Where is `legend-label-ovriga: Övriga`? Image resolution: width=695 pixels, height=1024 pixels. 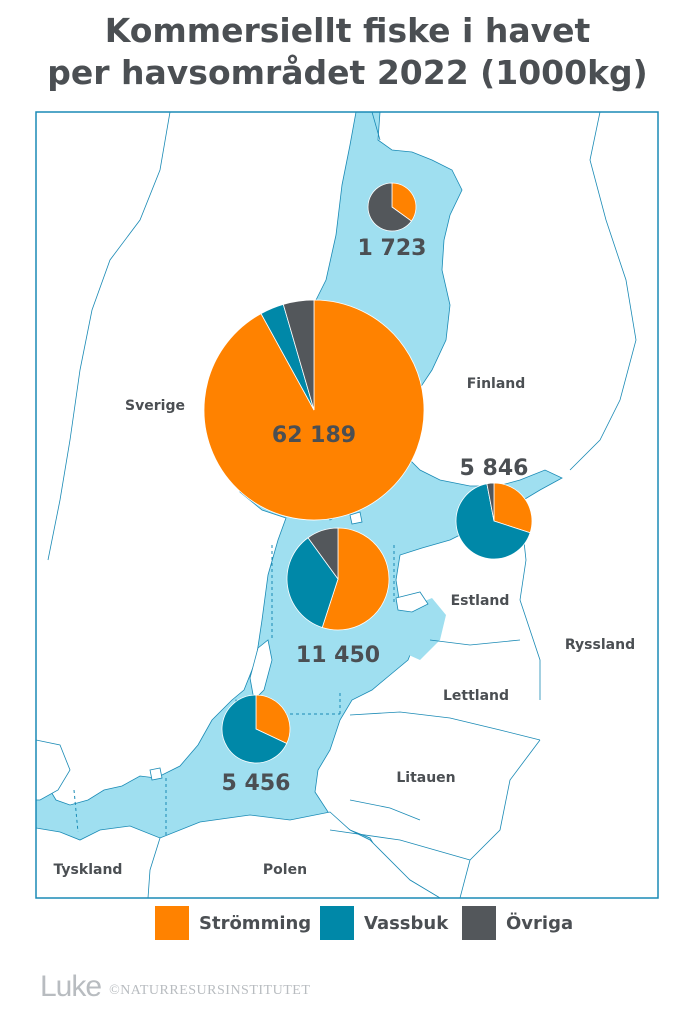 legend-label-ovriga: Övriga is located at coordinates (540, 923).